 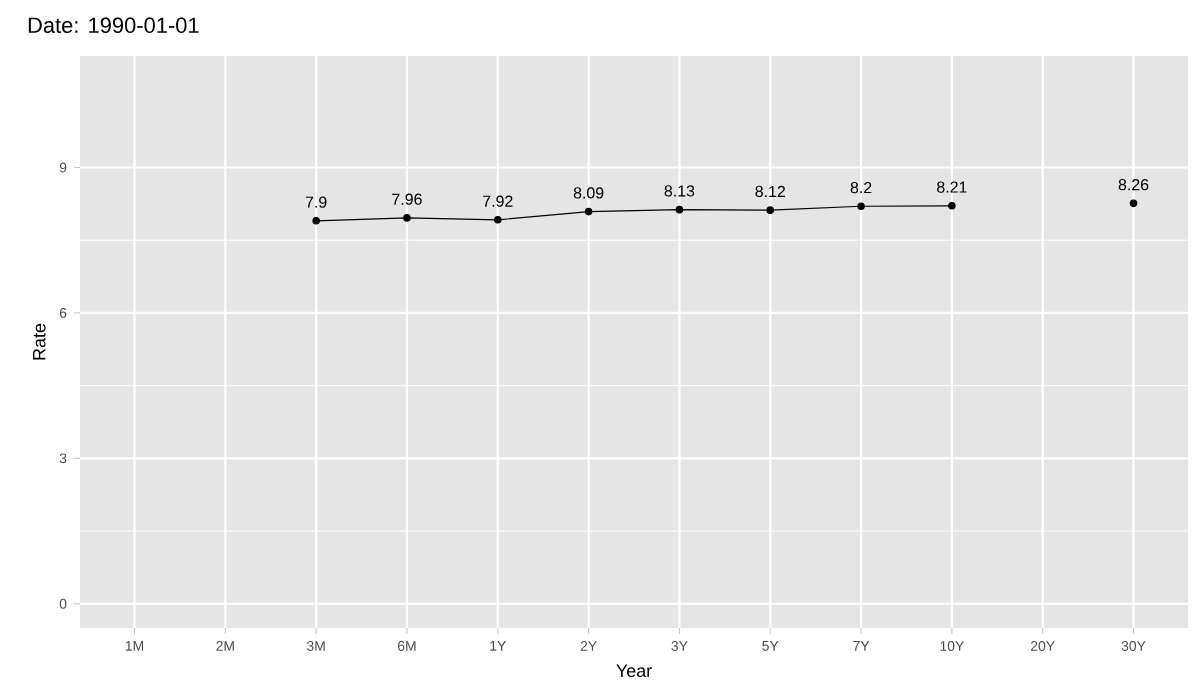 I want to click on y-axis-title: Rate, so click(x=39, y=341).